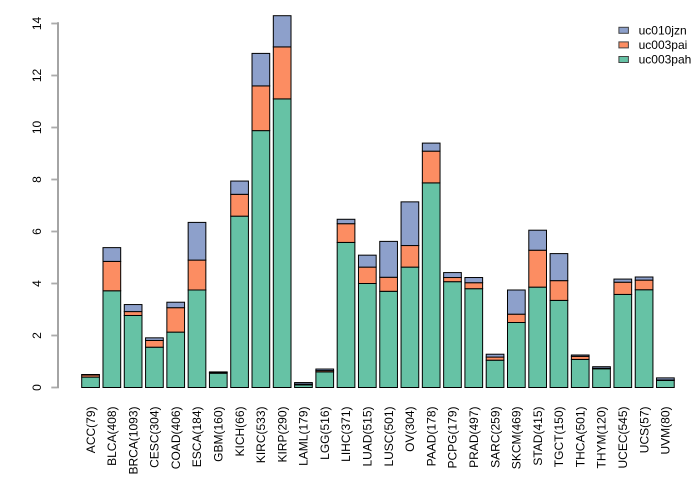 Image resolution: width=700 pixels, height=485 pixels. Describe the element at coordinates (538, 436) in the screenshot. I see `svg-text: STAD(415)` at that location.